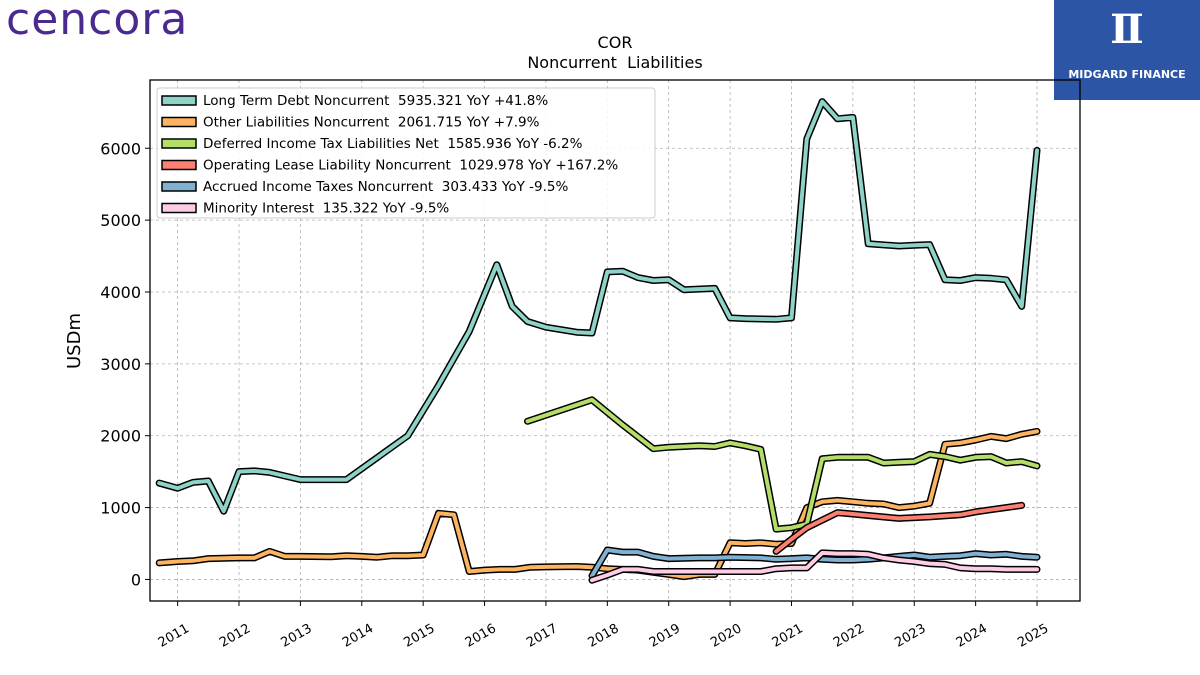 Image resolution: width=1200 pixels, height=675 pixels. I want to click on chart-subtitle: Noncurrent Liabilities, so click(614, 62).